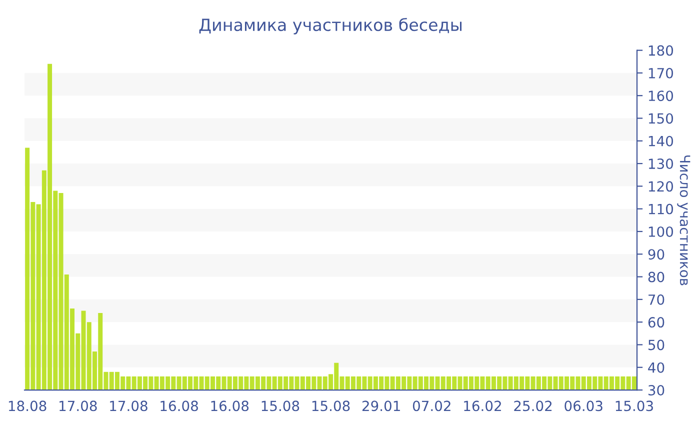  I want to click on y-tick-label: 110, so click(661, 209).